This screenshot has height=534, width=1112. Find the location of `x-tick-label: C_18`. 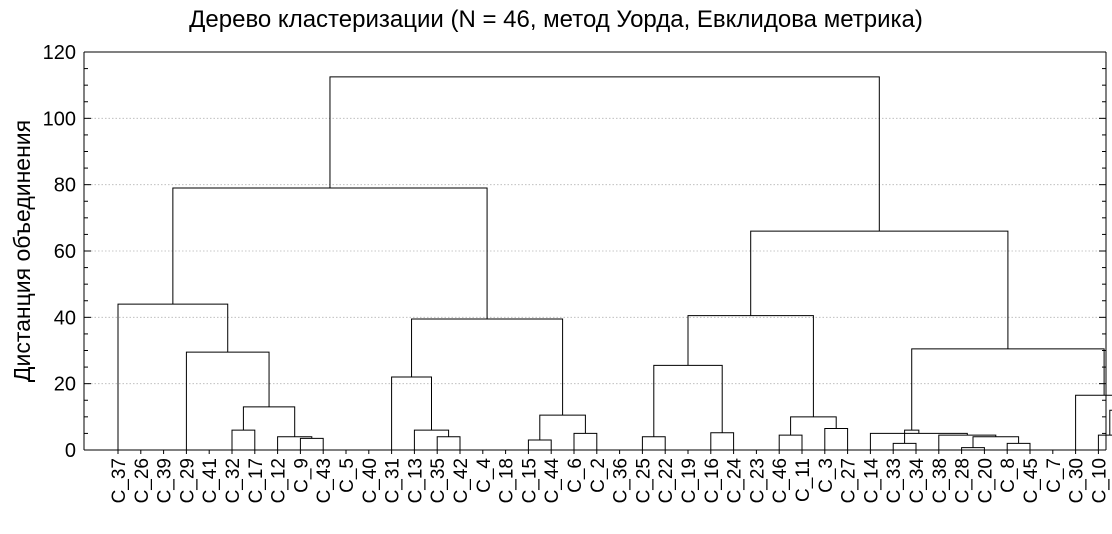

x-tick-label: C_18 is located at coordinates (507, 480).